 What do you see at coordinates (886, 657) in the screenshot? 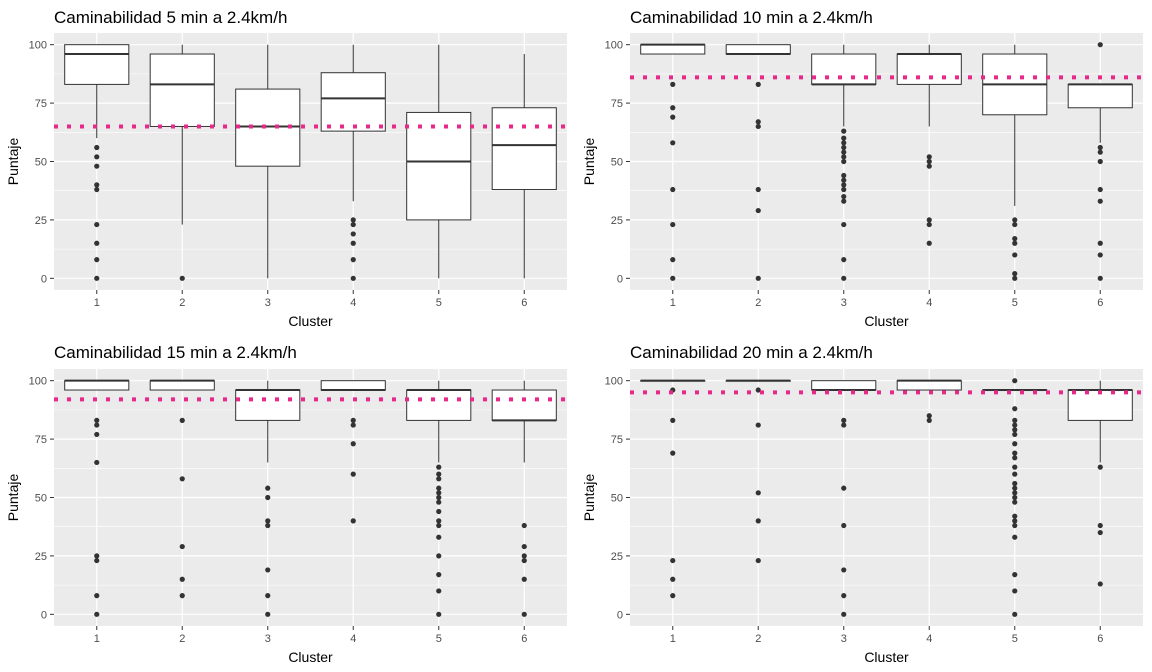
I see `x-axis-title: Cluster` at bounding box center [886, 657].